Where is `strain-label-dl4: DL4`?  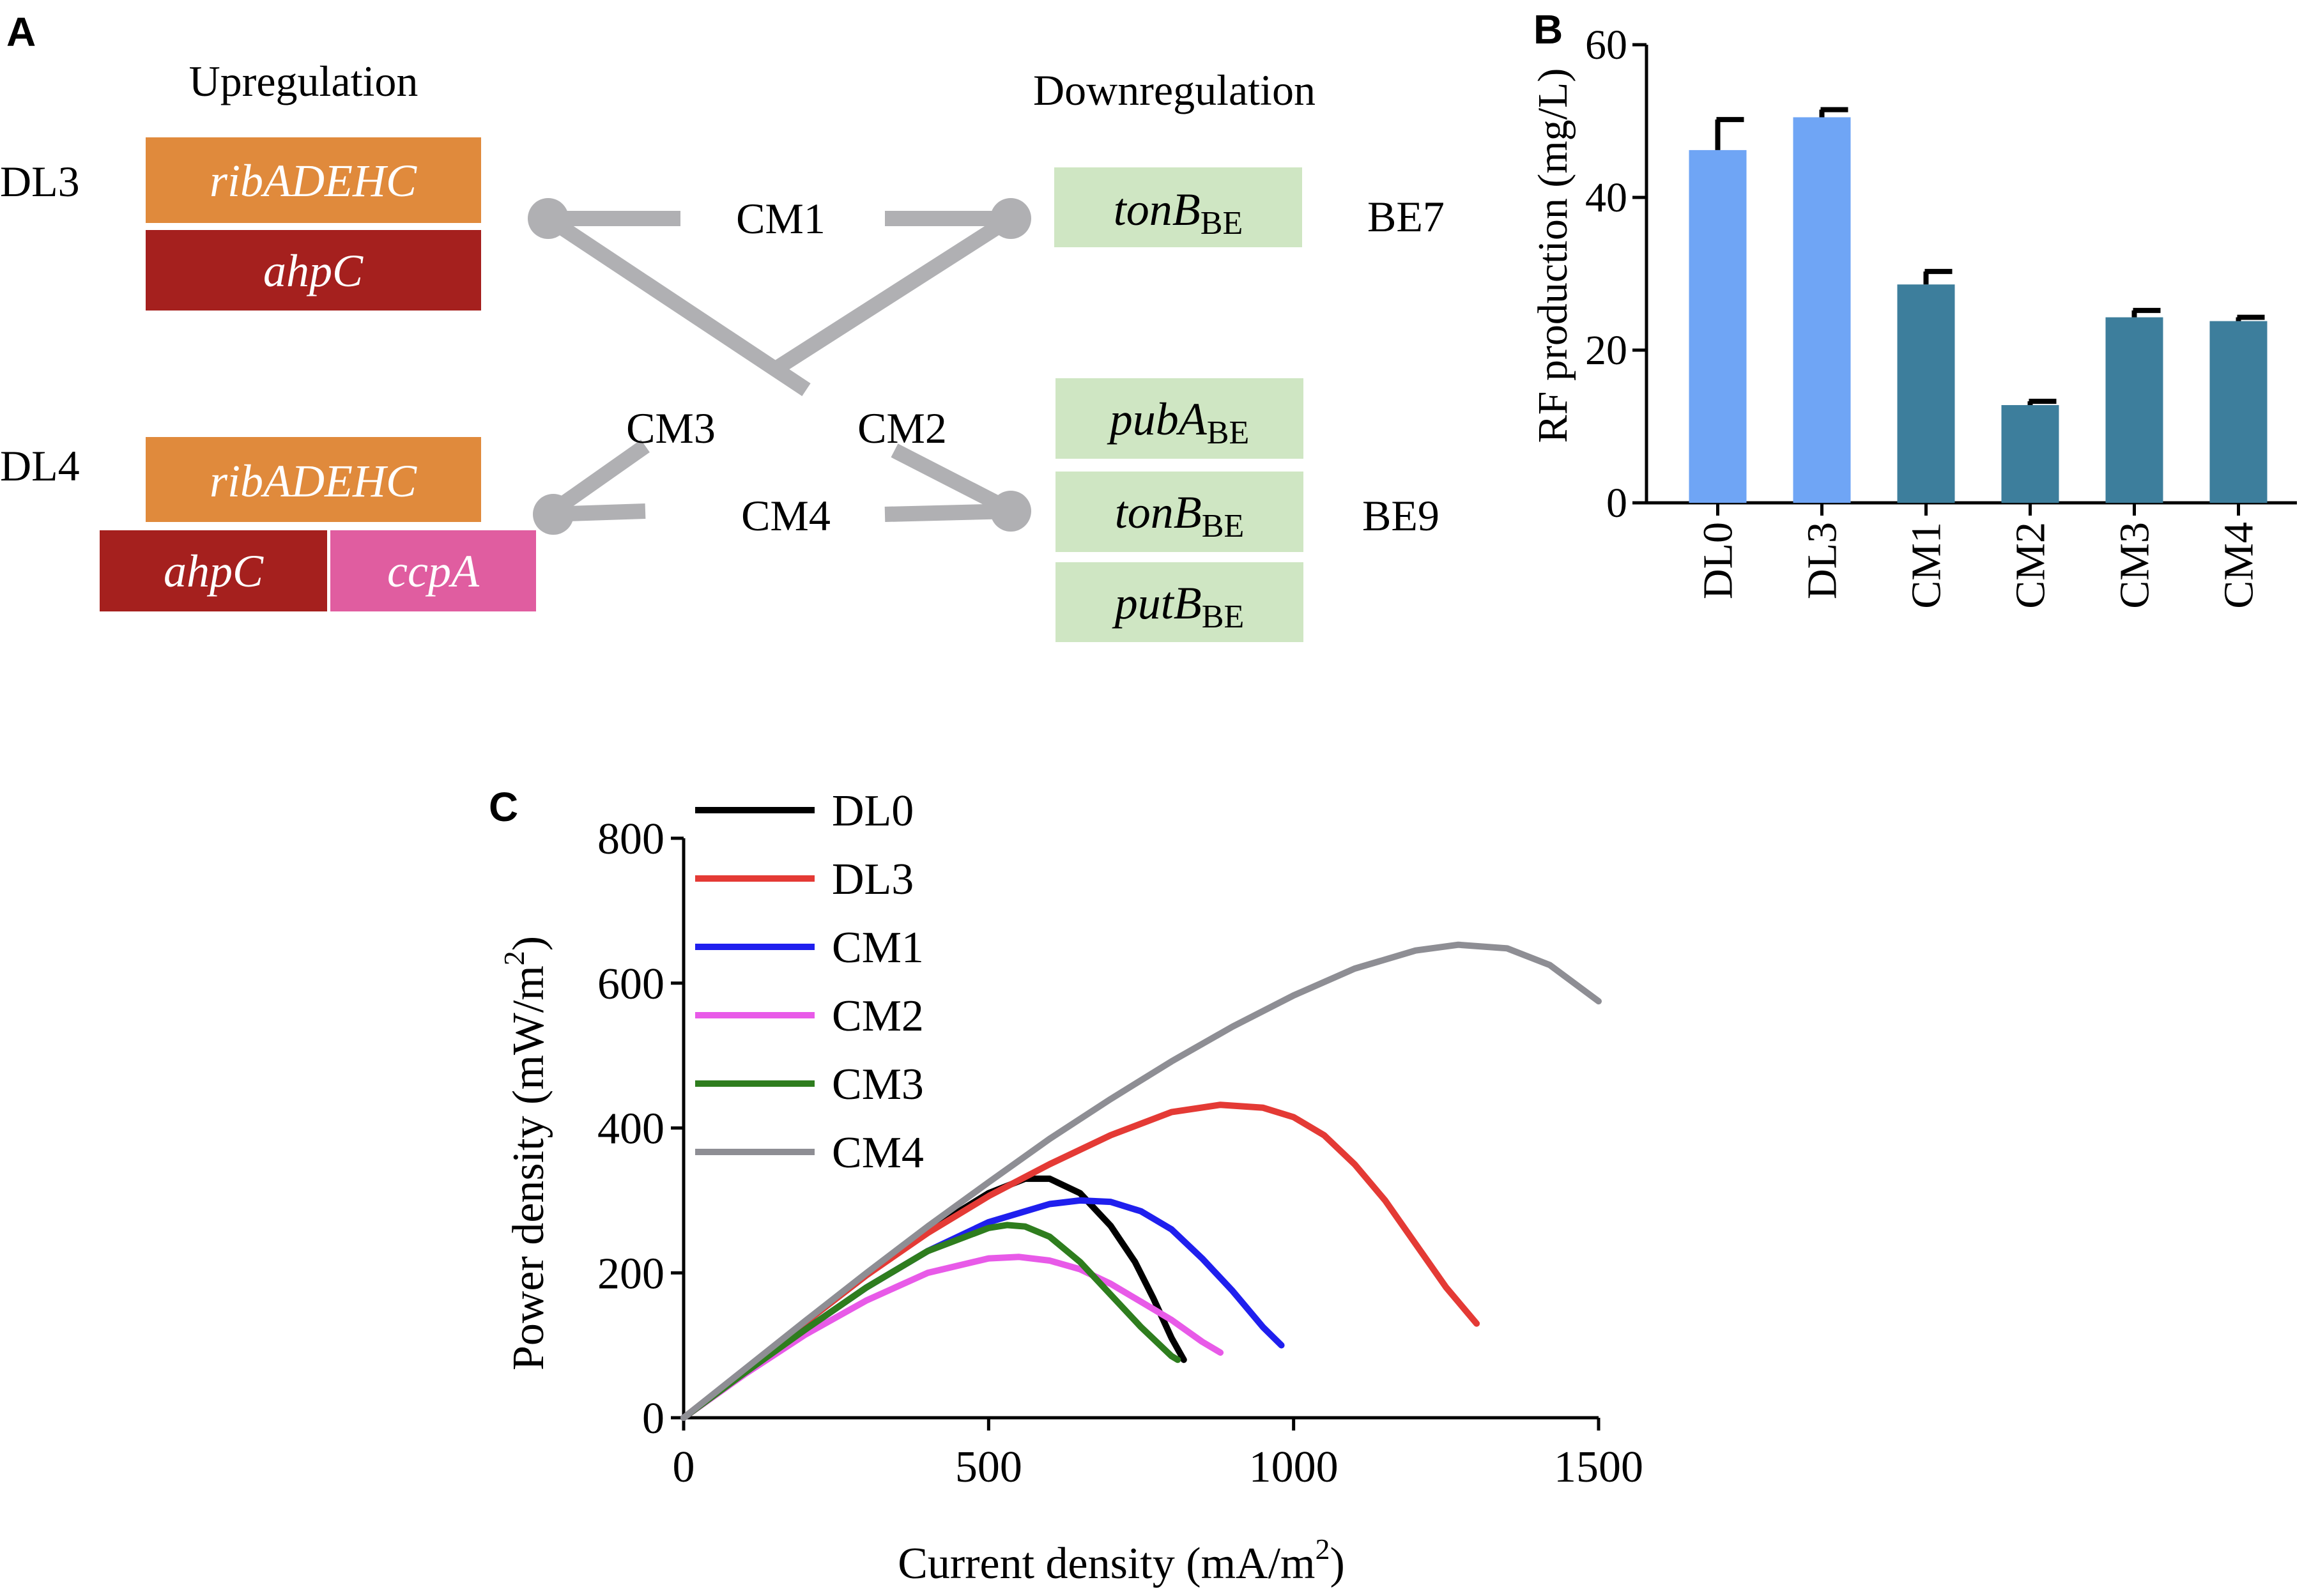 strain-label-dl4: DL4 is located at coordinates (40, 466).